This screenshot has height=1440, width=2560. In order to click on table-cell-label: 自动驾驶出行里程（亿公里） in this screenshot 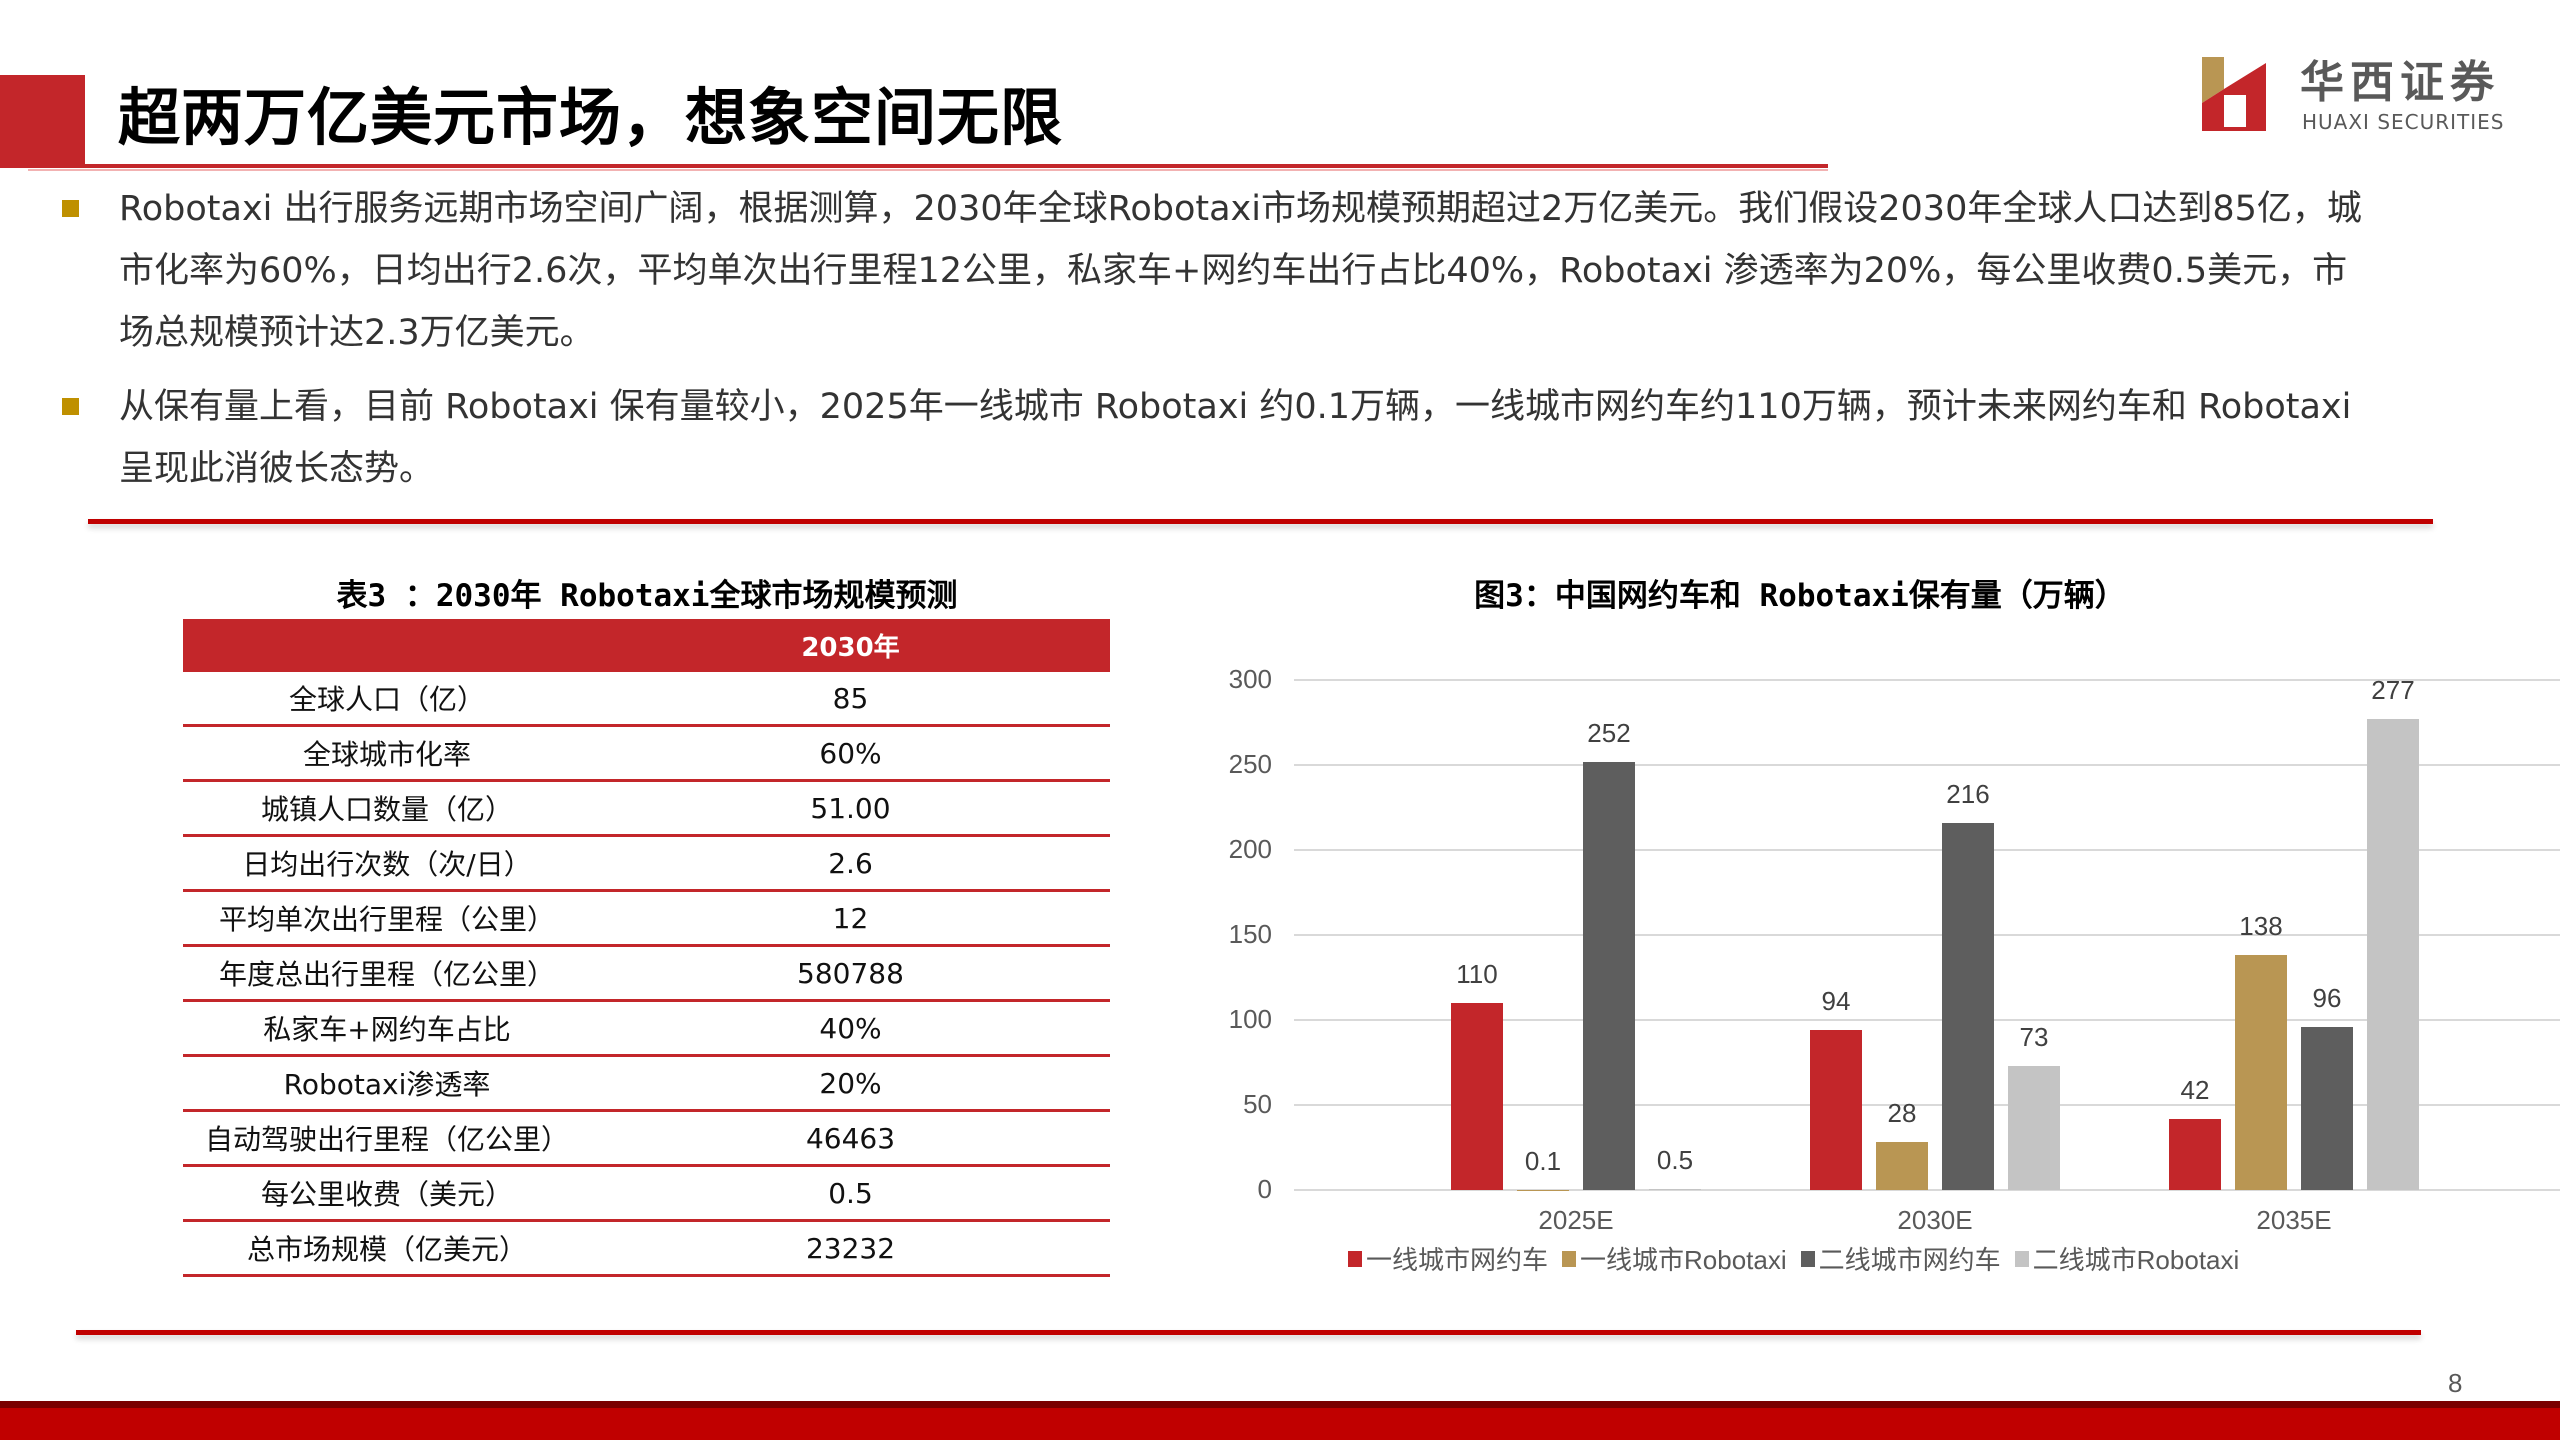, I will do `click(387, 1138)`.